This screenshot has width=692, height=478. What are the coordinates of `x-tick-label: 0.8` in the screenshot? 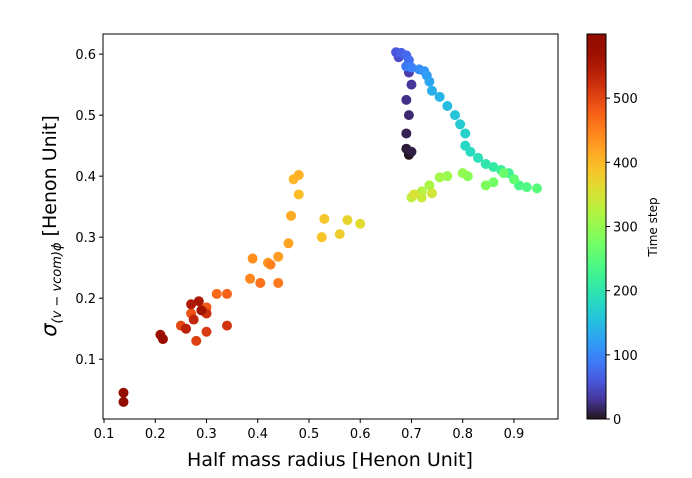 It's located at (462, 434).